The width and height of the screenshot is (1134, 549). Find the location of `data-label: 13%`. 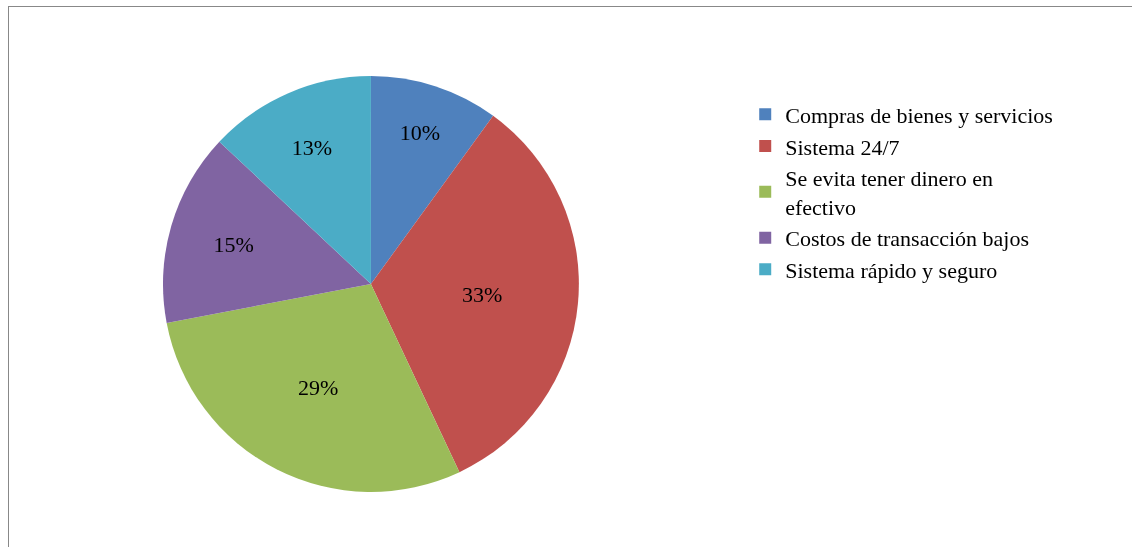

data-label: 13% is located at coordinates (311, 147).